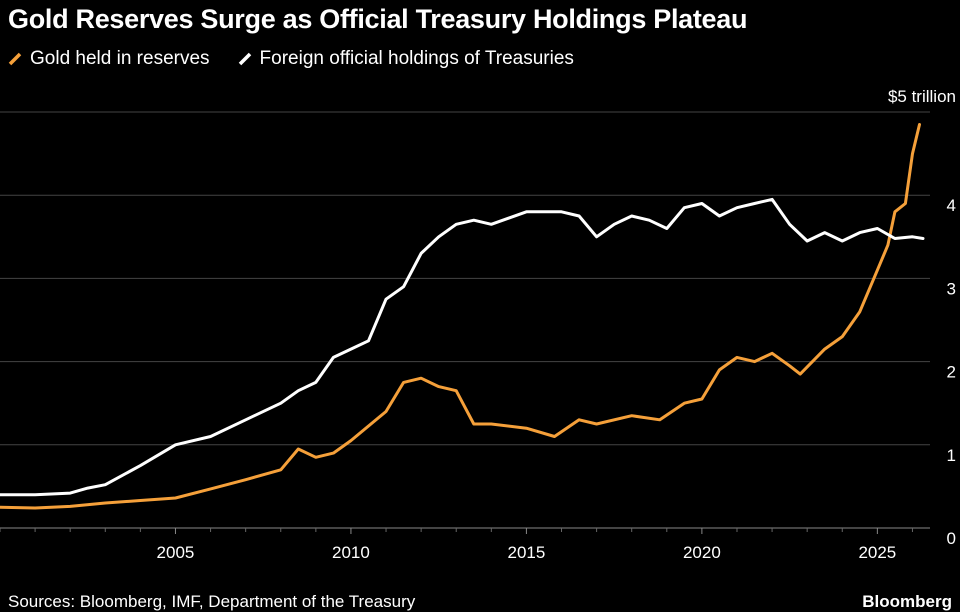 The width and height of the screenshot is (960, 612). I want to click on y-tick-label-3: 3, so click(951, 288).